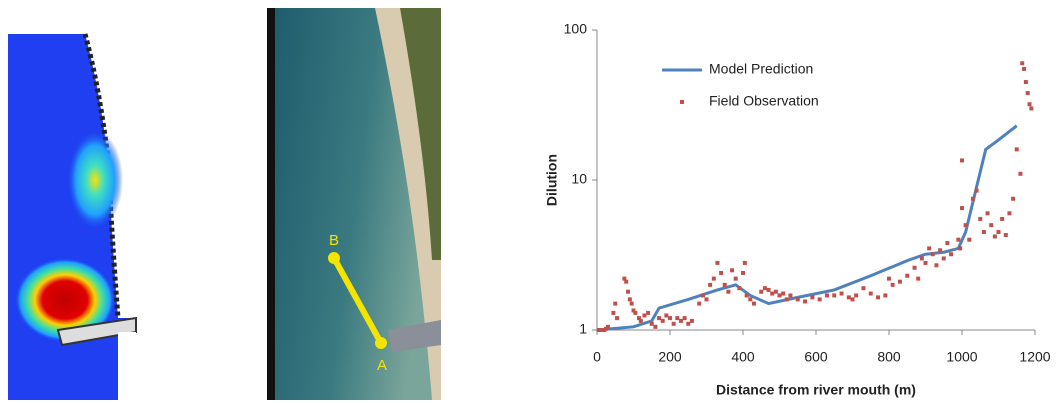  What do you see at coordinates (816, 357) in the screenshot?
I see `x-tick-label: 600` at bounding box center [816, 357].